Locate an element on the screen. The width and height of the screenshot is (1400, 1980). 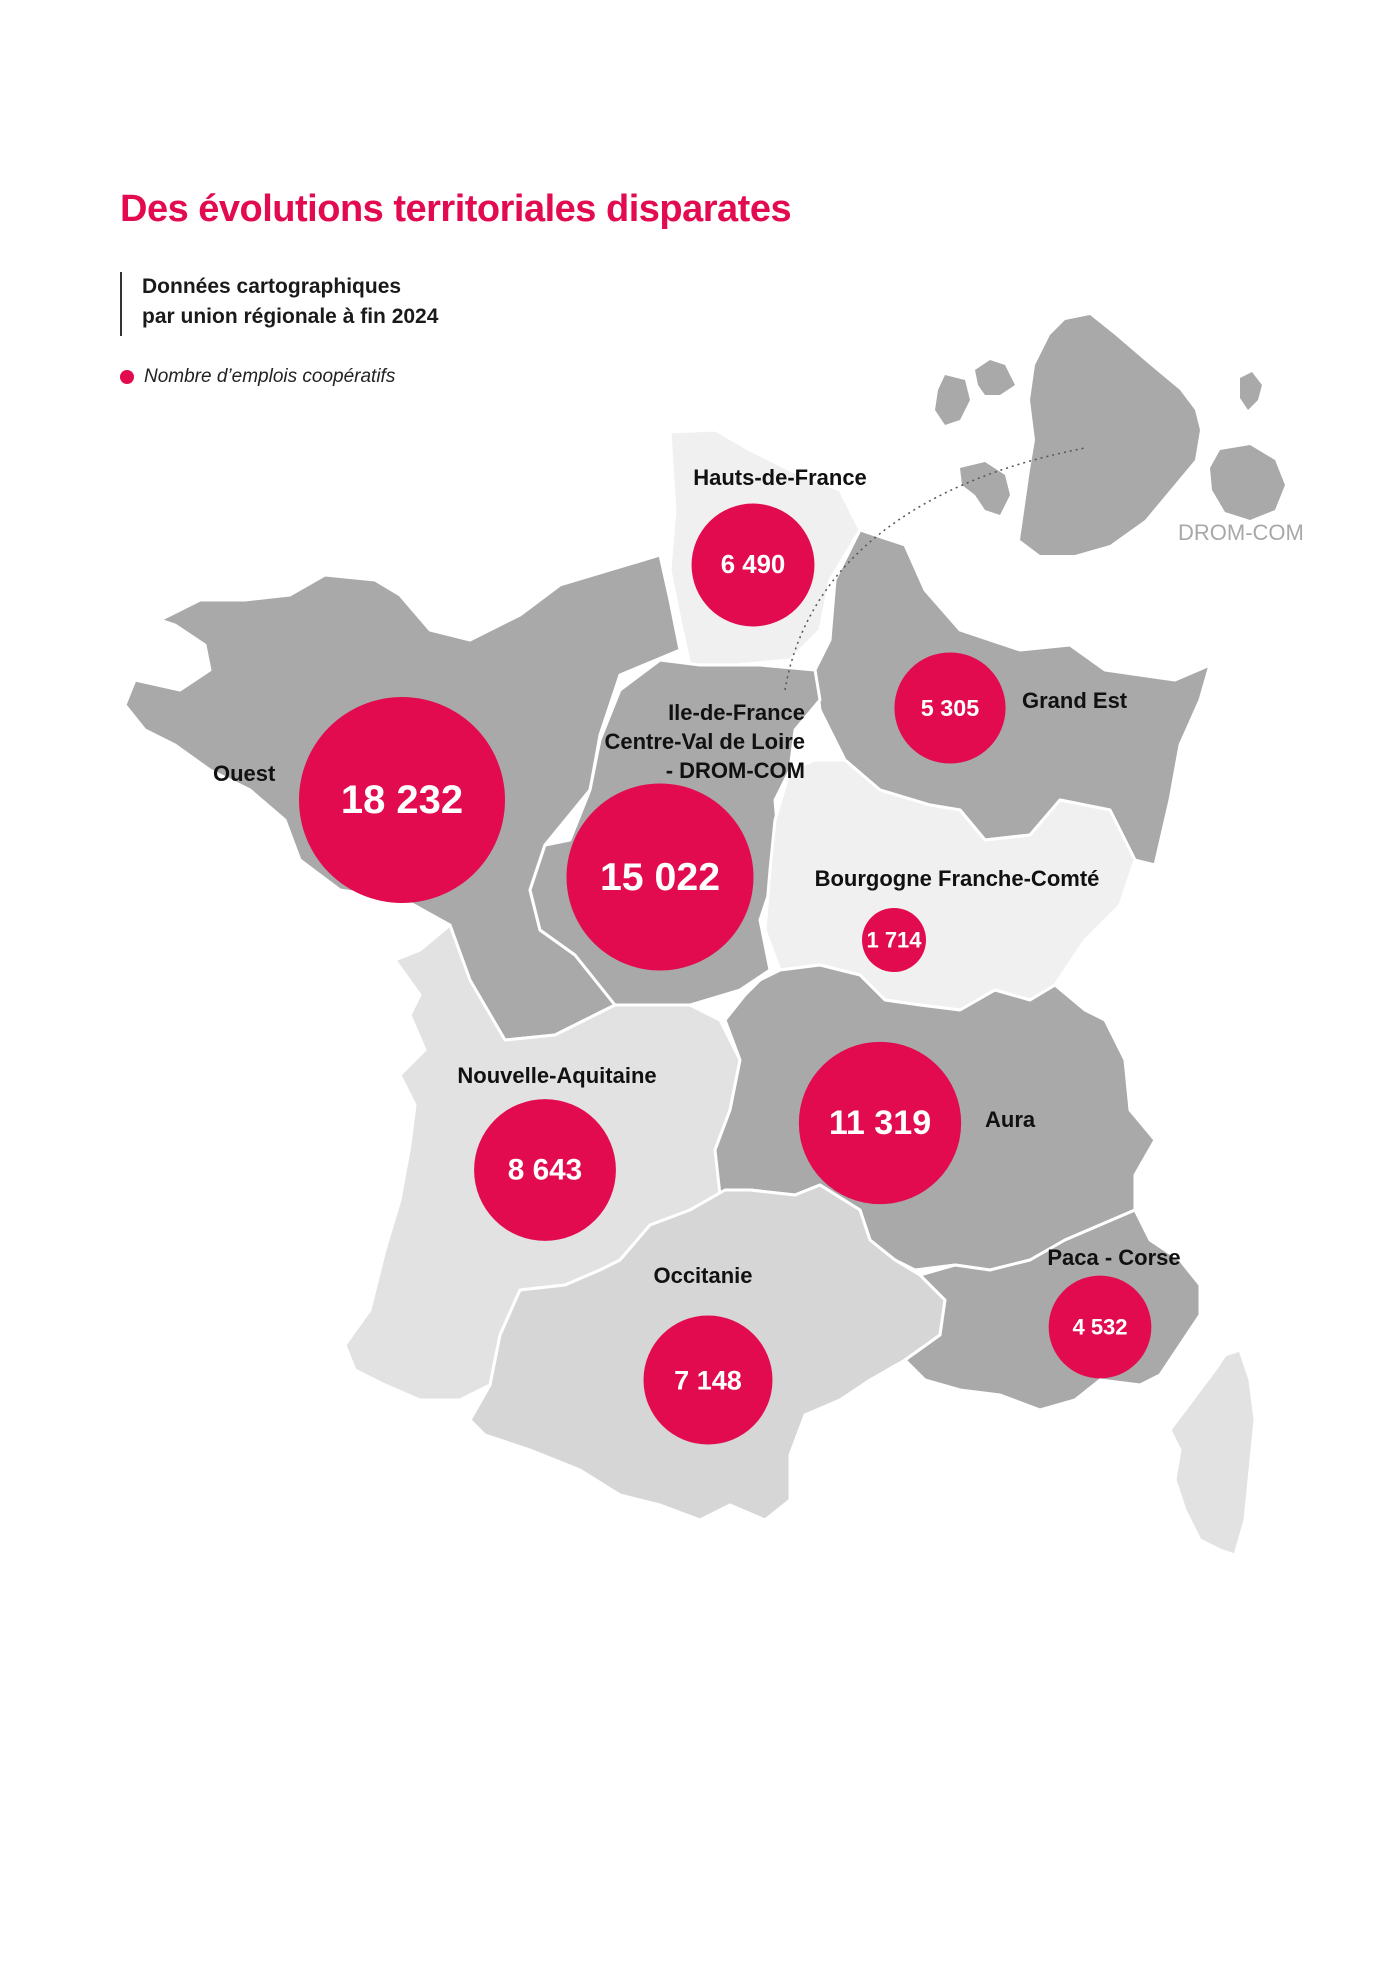
region-label-line: Aura is located at coordinates (1010, 1119).